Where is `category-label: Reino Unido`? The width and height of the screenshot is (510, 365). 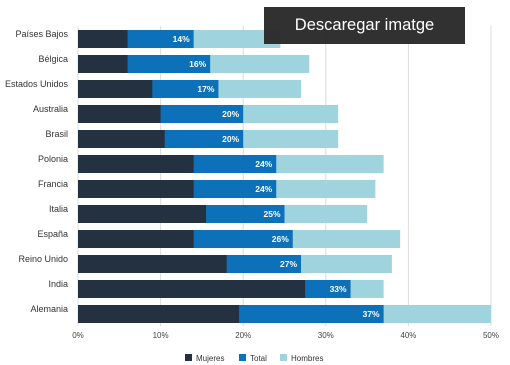 category-label: Reino Unido is located at coordinates (43, 259).